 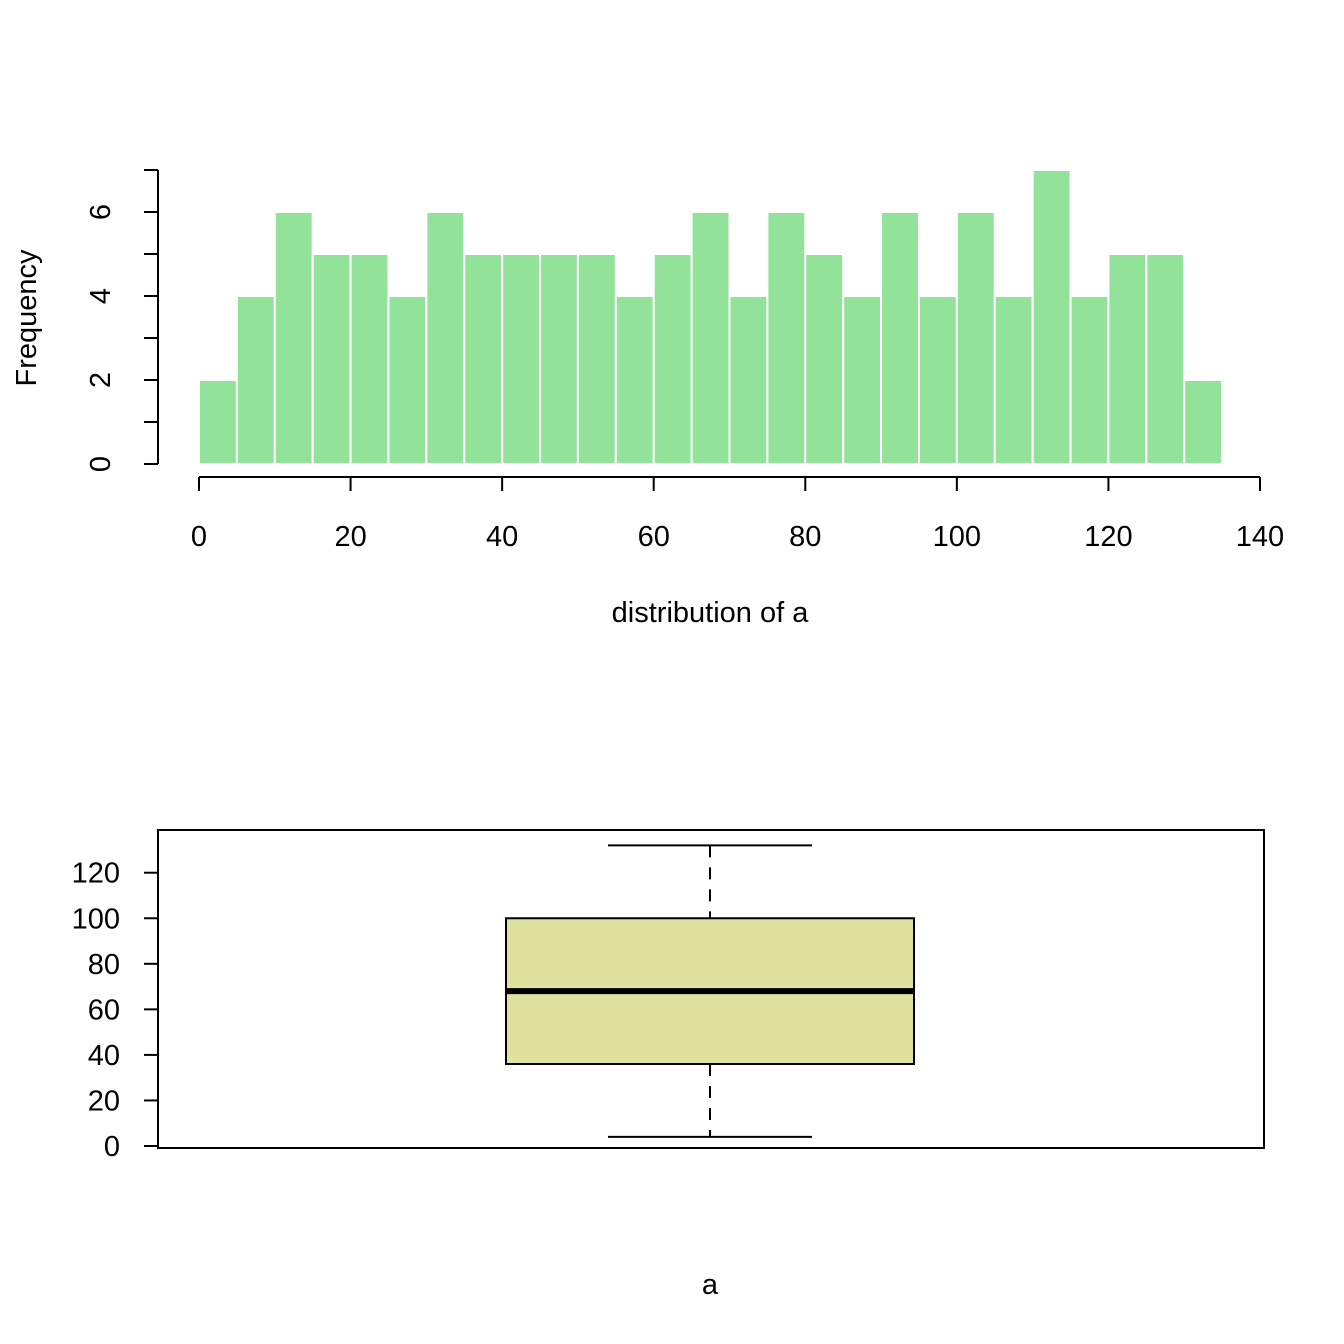 What do you see at coordinates (104, 1010) in the screenshot?
I see `boxplot-y-tick-label: 60` at bounding box center [104, 1010].